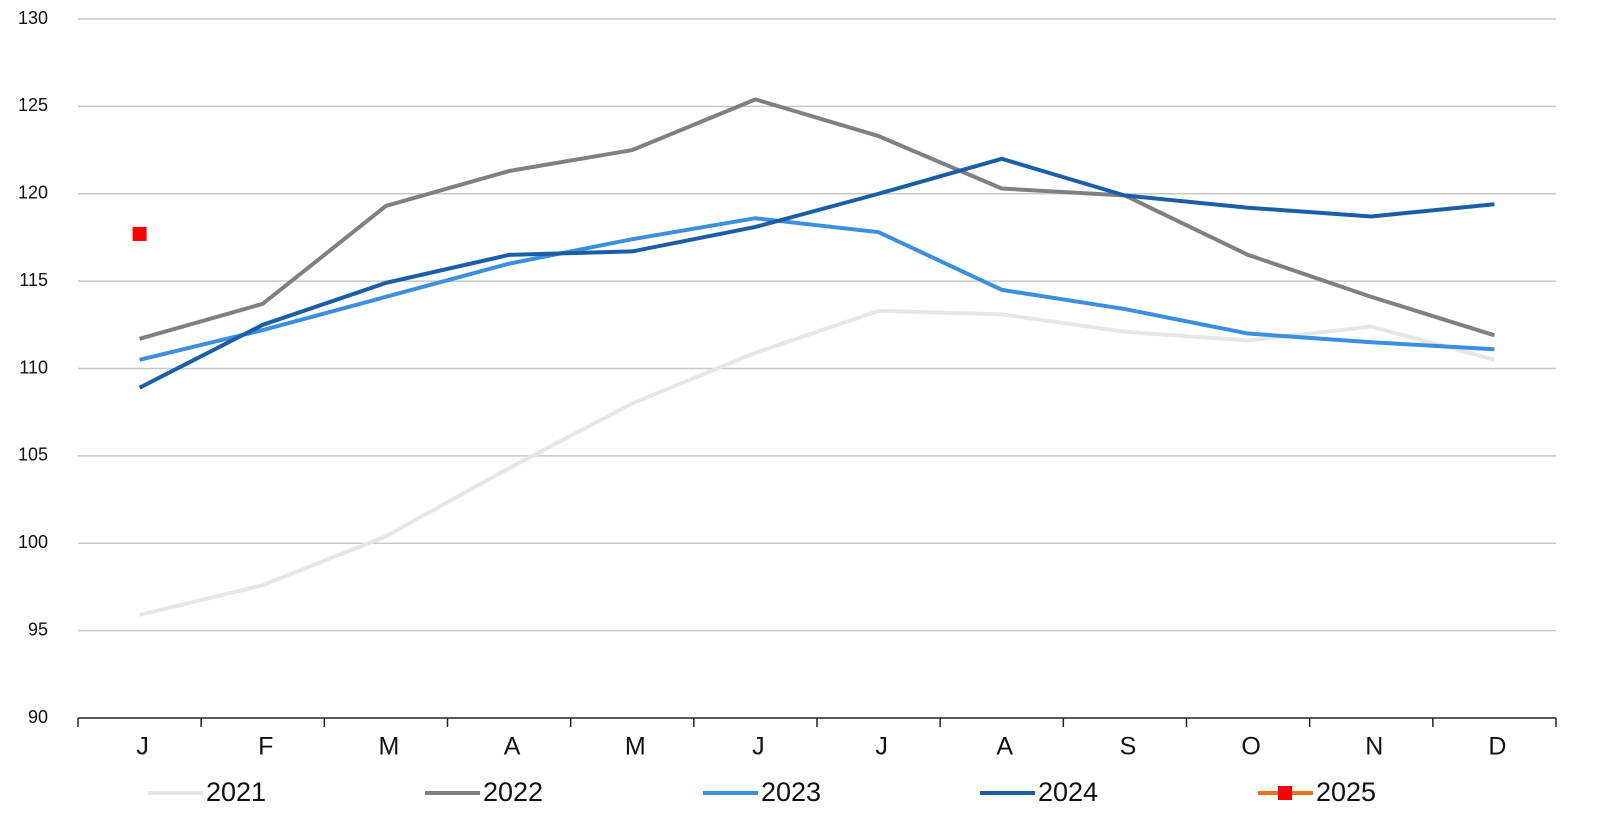  Describe the element at coordinates (1068, 792) in the screenshot. I see `legend-label: 2024` at that location.